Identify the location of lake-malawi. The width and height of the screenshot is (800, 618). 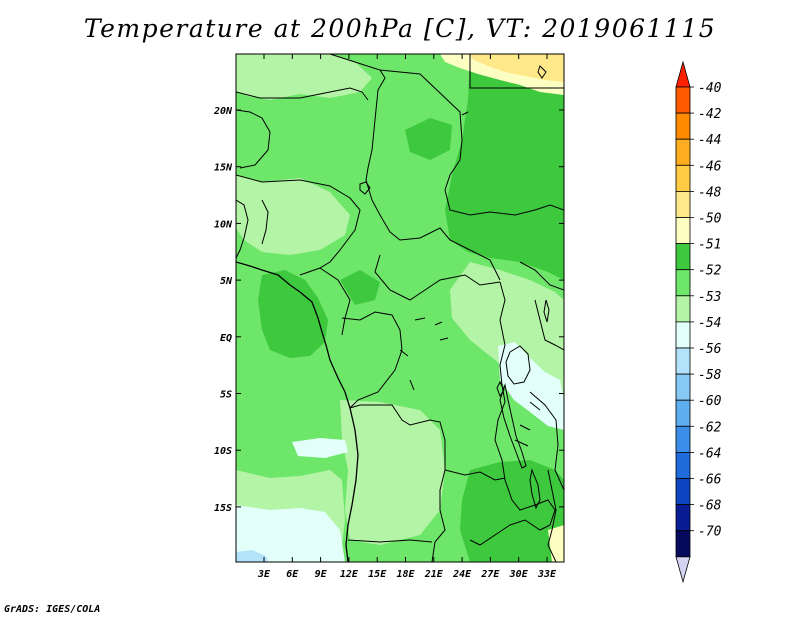
(535, 489).